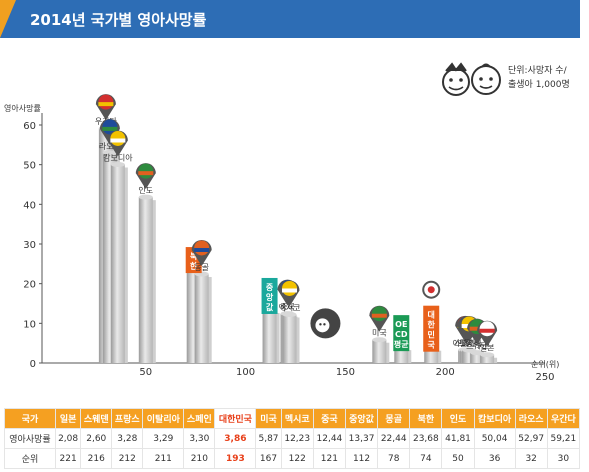 The width and height of the screenshot is (589, 472). Describe the element at coordinates (127, 458) in the screenshot. I see `table-cell: 212` at that location.